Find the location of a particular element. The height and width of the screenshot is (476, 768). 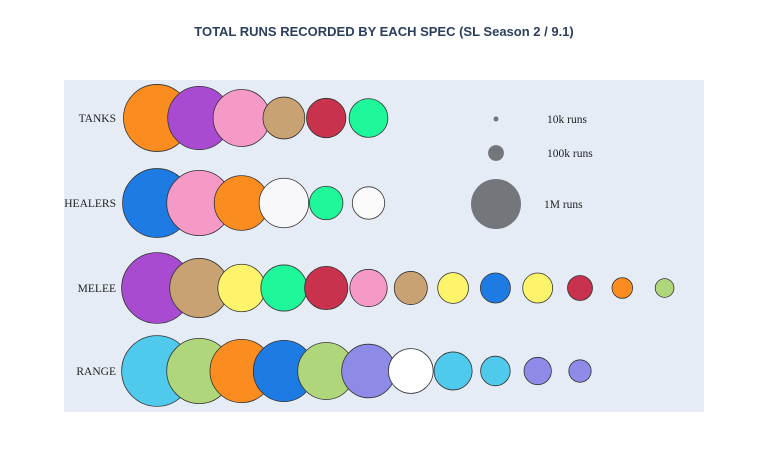

row-label-tanks: TANKS is located at coordinates (97, 119).